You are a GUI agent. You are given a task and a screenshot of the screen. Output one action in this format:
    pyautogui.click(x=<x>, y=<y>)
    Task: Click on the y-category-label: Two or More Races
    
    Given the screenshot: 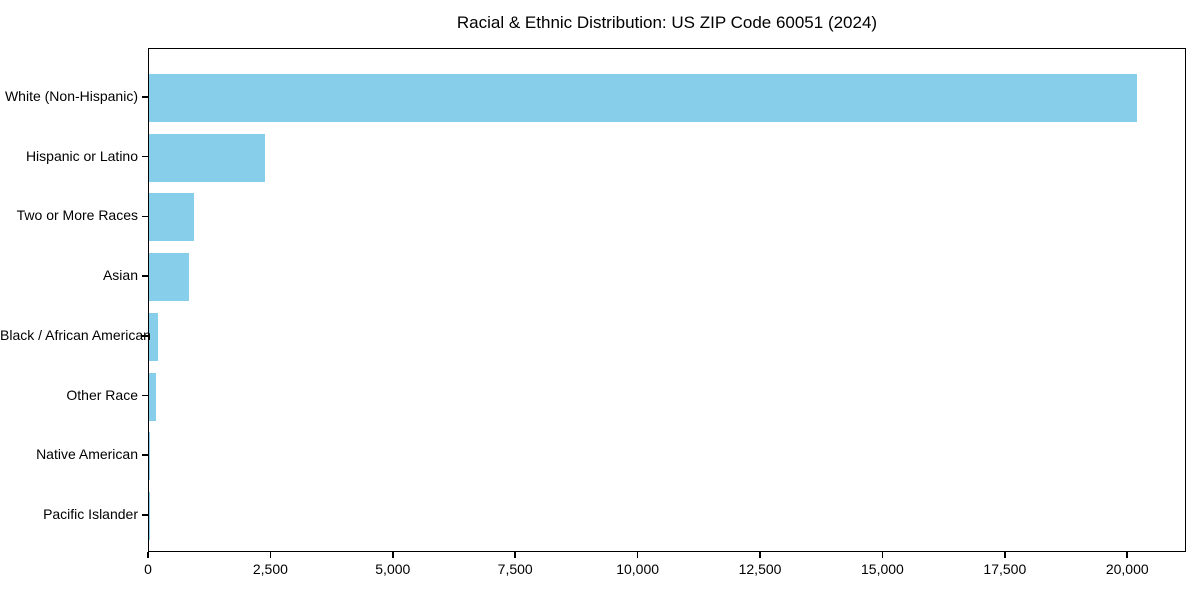 What is the action you would take?
    pyautogui.click(x=77, y=215)
    